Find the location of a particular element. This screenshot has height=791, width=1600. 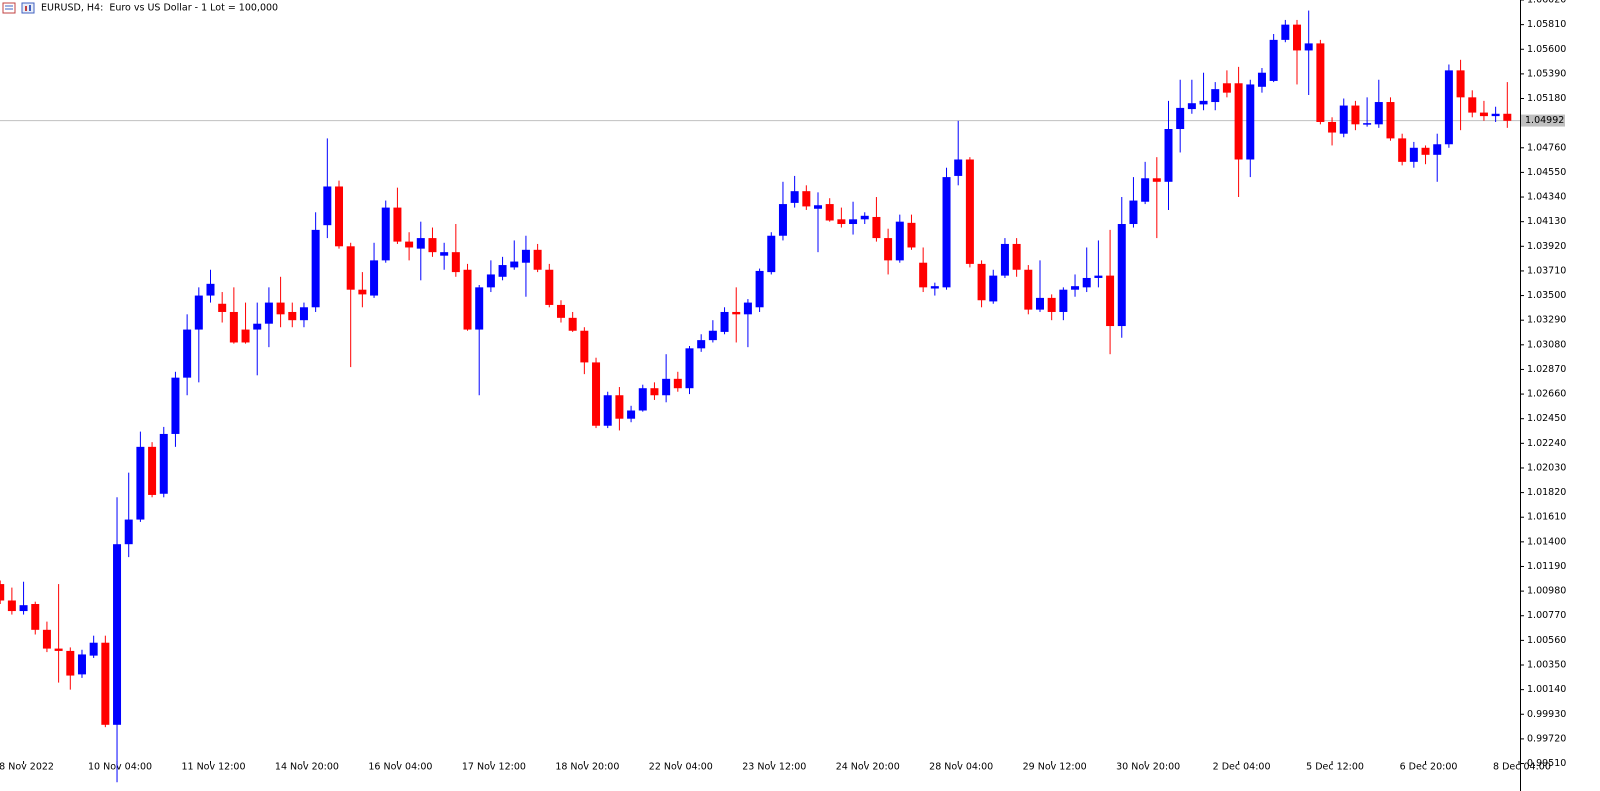

x-tick-label: 29 Nov 12:00 is located at coordinates (1055, 767).